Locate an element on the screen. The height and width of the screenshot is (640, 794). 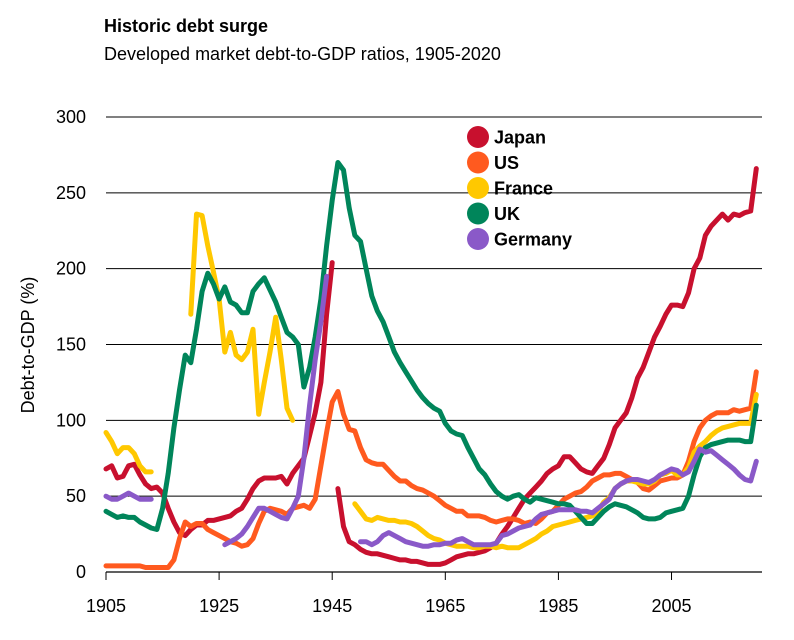
legend-label: Germany is located at coordinates (533, 240).